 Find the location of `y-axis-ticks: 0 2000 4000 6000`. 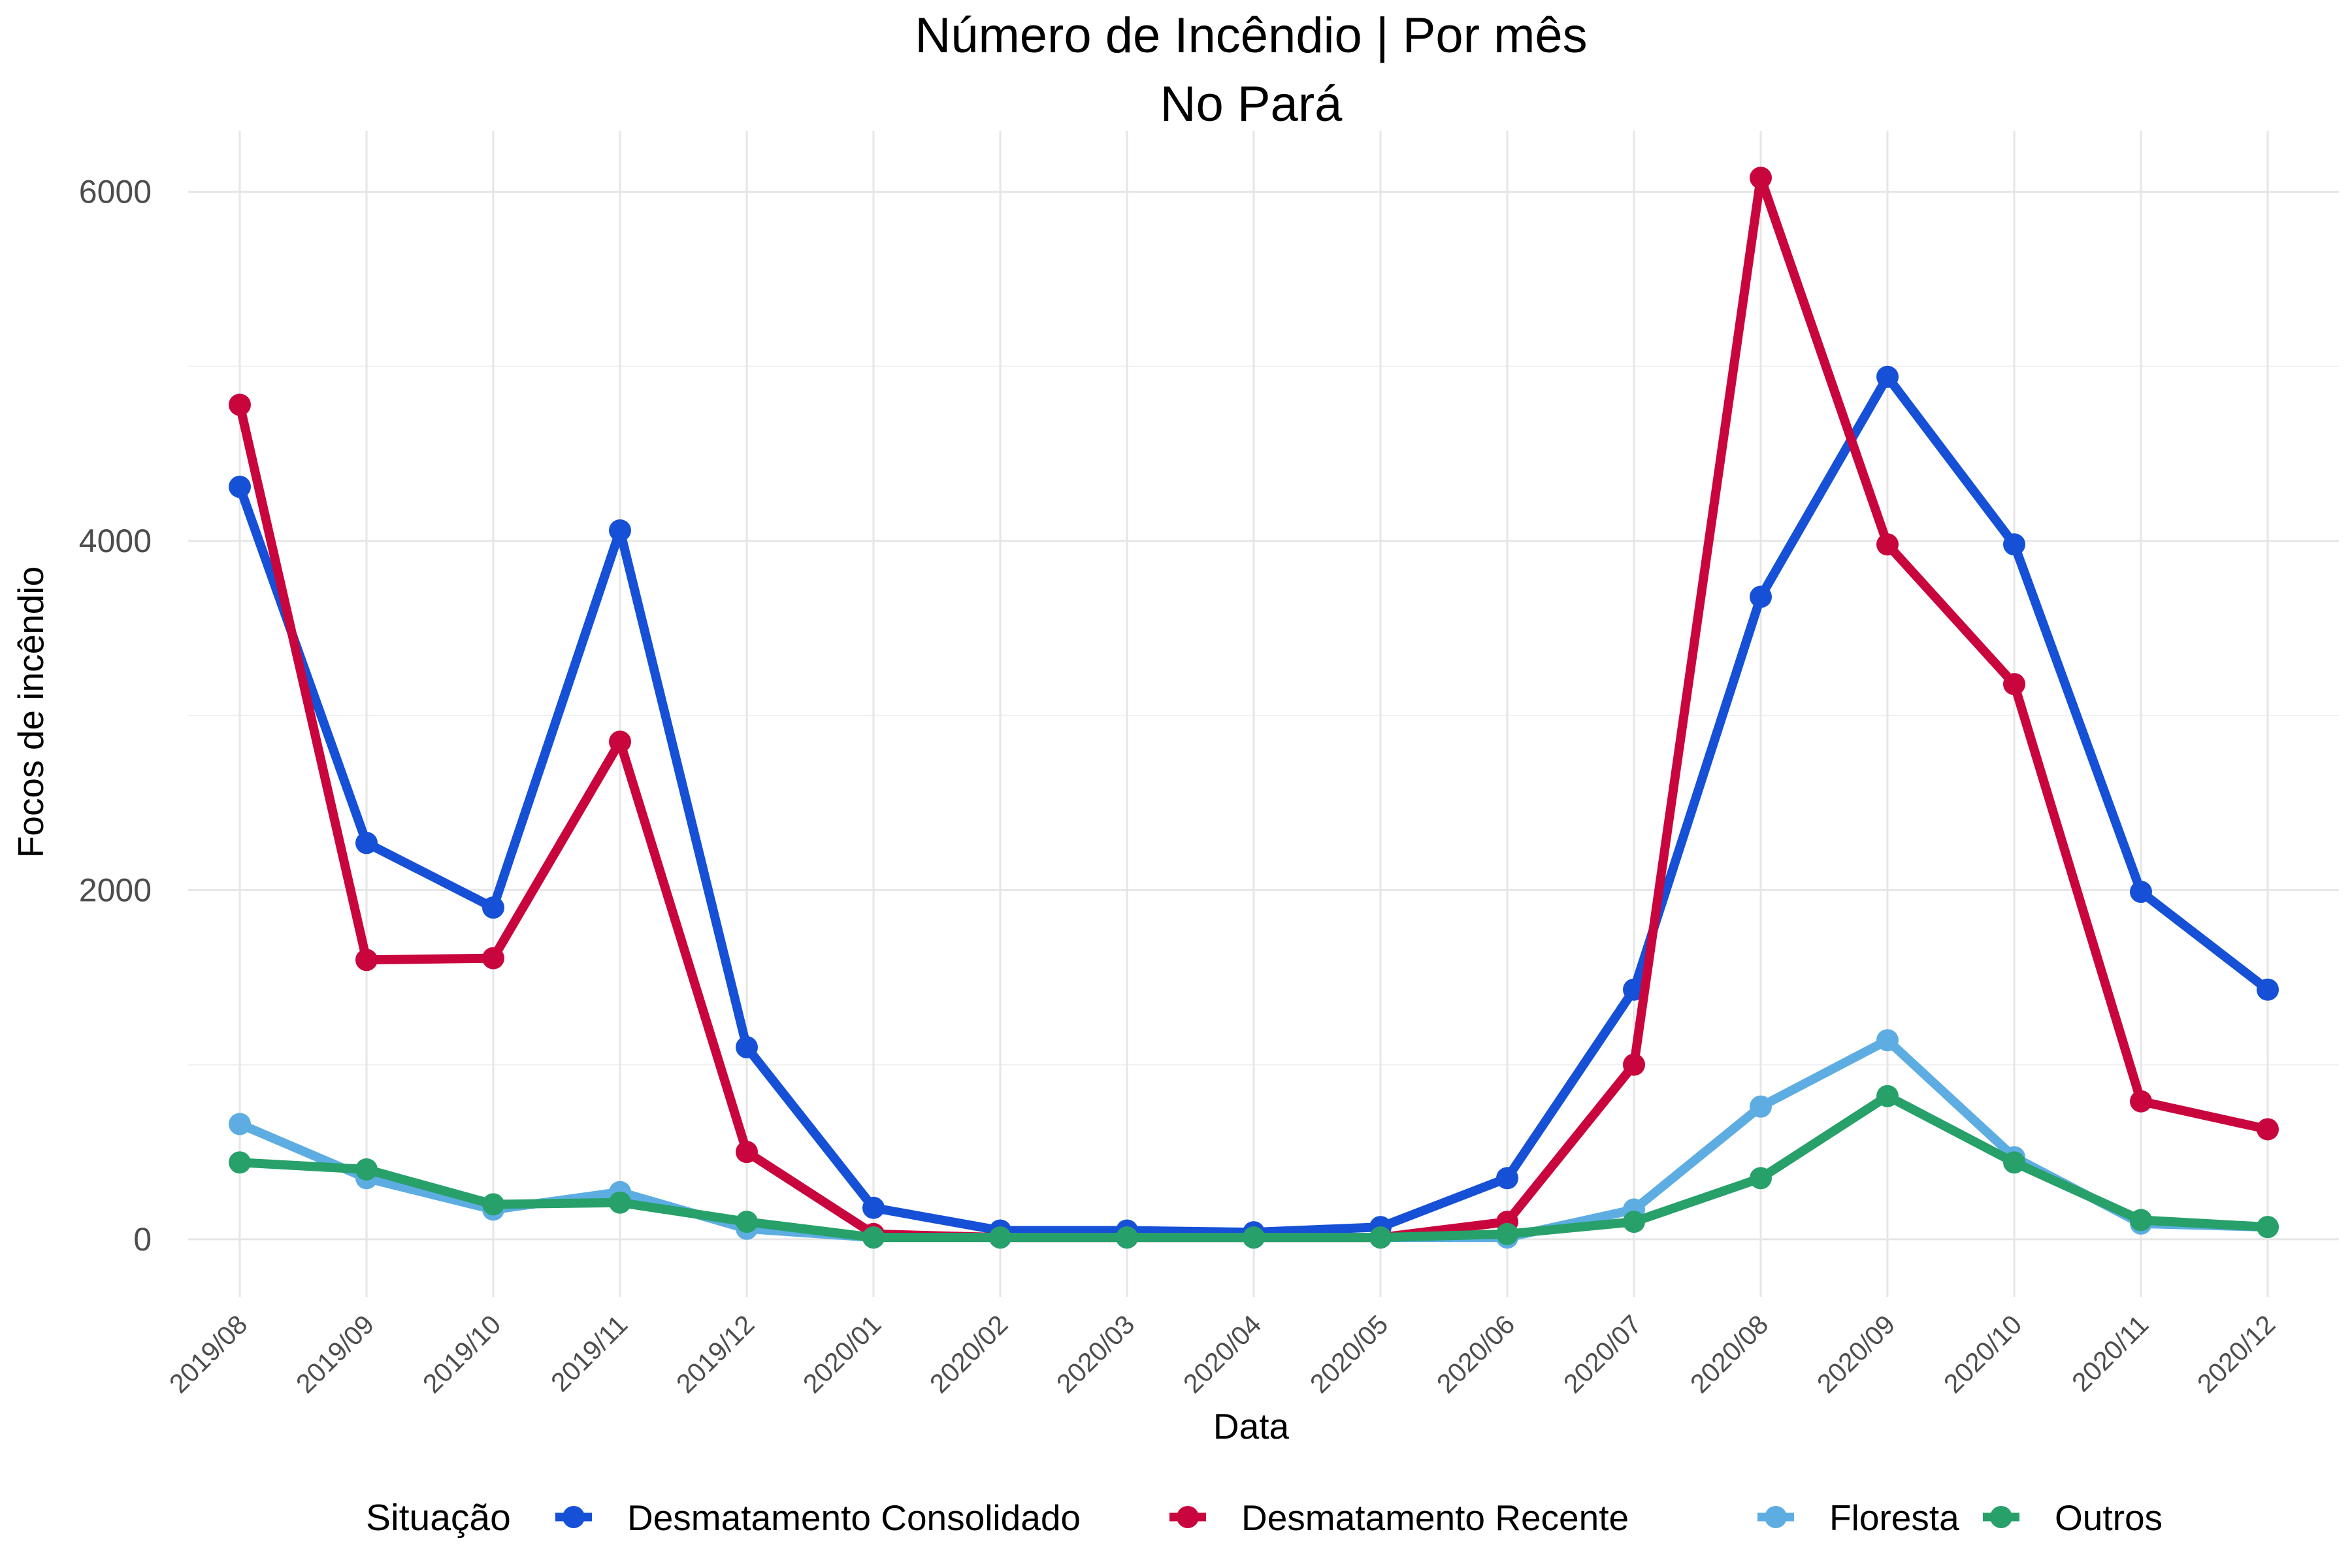

y-axis-ticks: 0 2000 4000 6000 is located at coordinates (115, 716).